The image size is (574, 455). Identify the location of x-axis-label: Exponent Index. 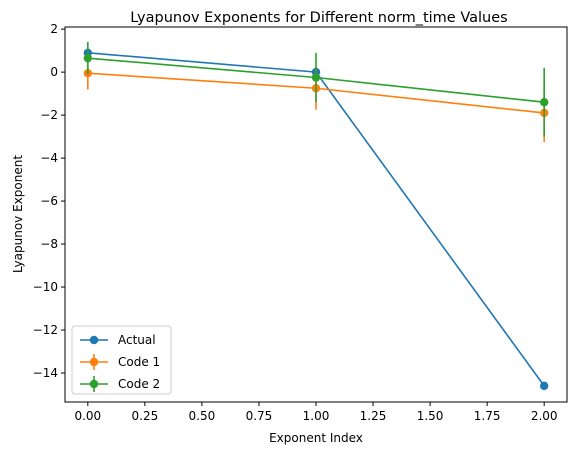
(316, 438).